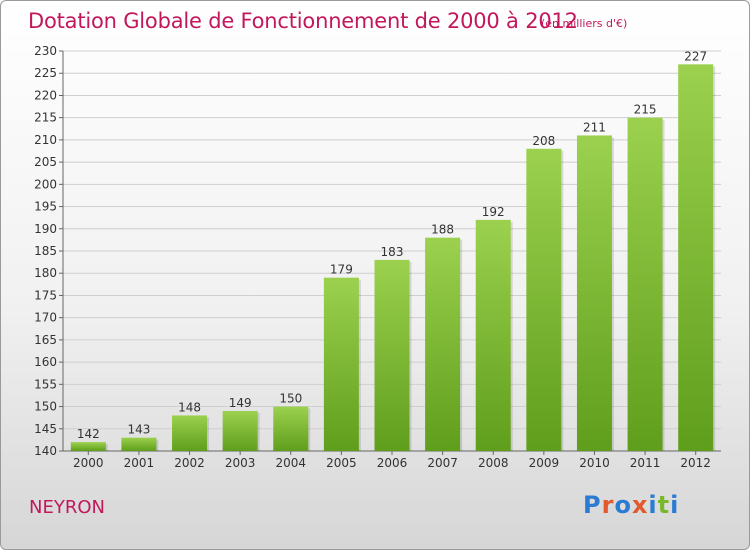 Image resolution: width=750 pixels, height=550 pixels. Describe the element at coordinates (645, 463) in the screenshot. I see `x-tick-label: 2011` at that location.